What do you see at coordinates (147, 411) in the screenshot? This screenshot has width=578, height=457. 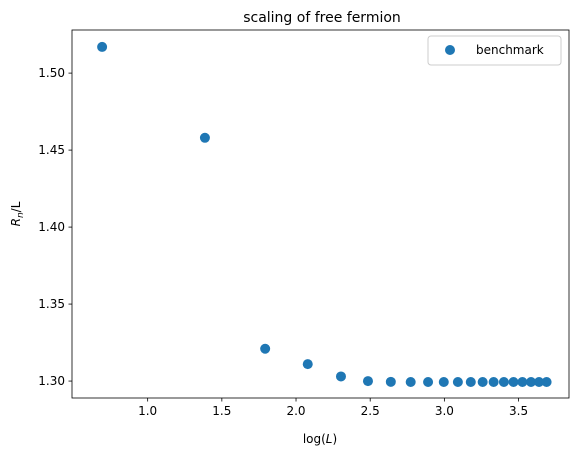 I see `x-tick-label: 1.0` at bounding box center [147, 411].